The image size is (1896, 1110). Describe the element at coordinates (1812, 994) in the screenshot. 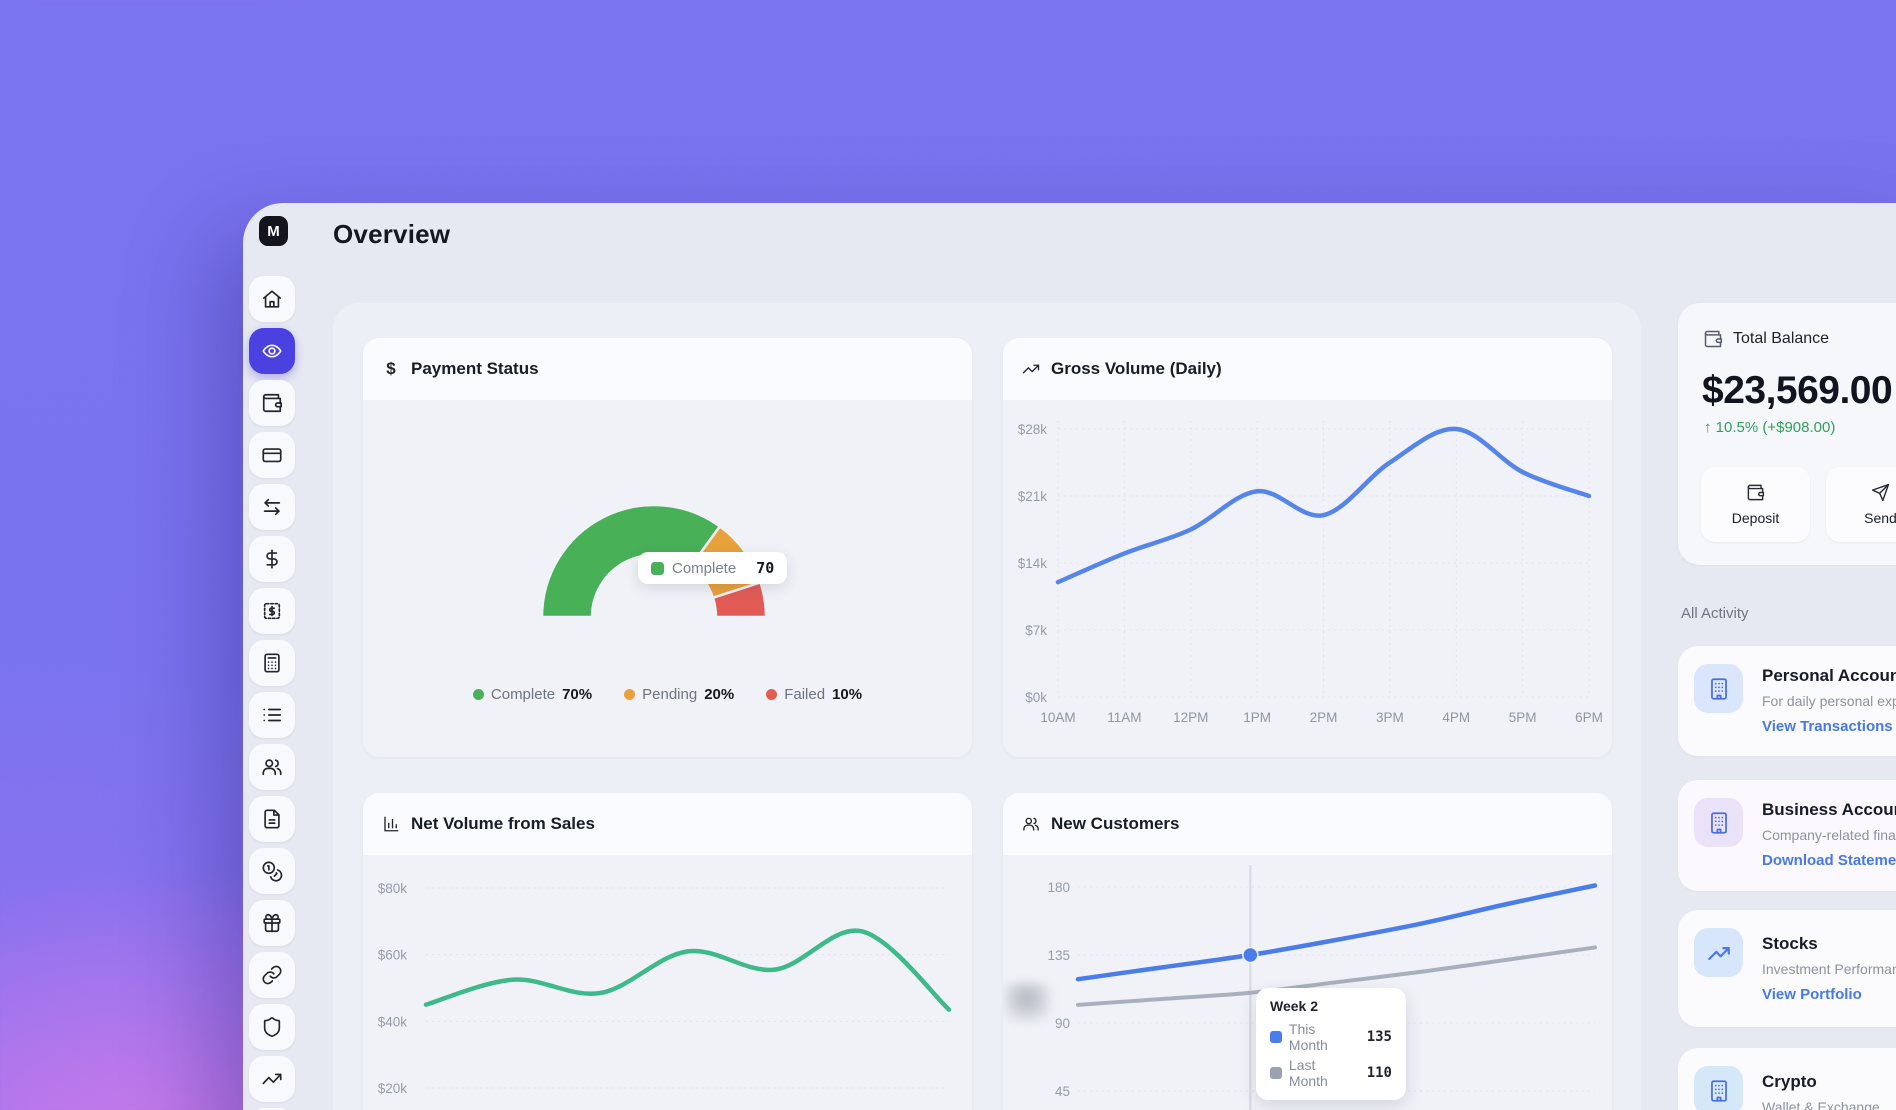

I see `view-portfolio-link: View Portfolio` at that location.